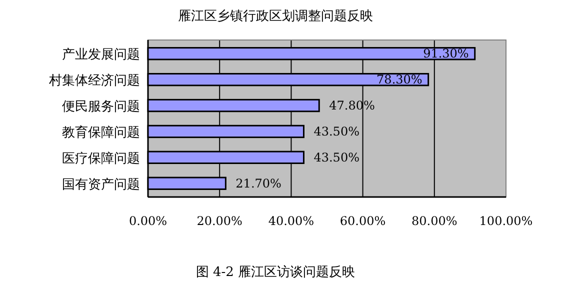 The height and width of the screenshot is (290, 571). What do you see at coordinates (148, 221) in the screenshot?
I see `x-tick-label: 0.00%` at bounding box center [148, 221].